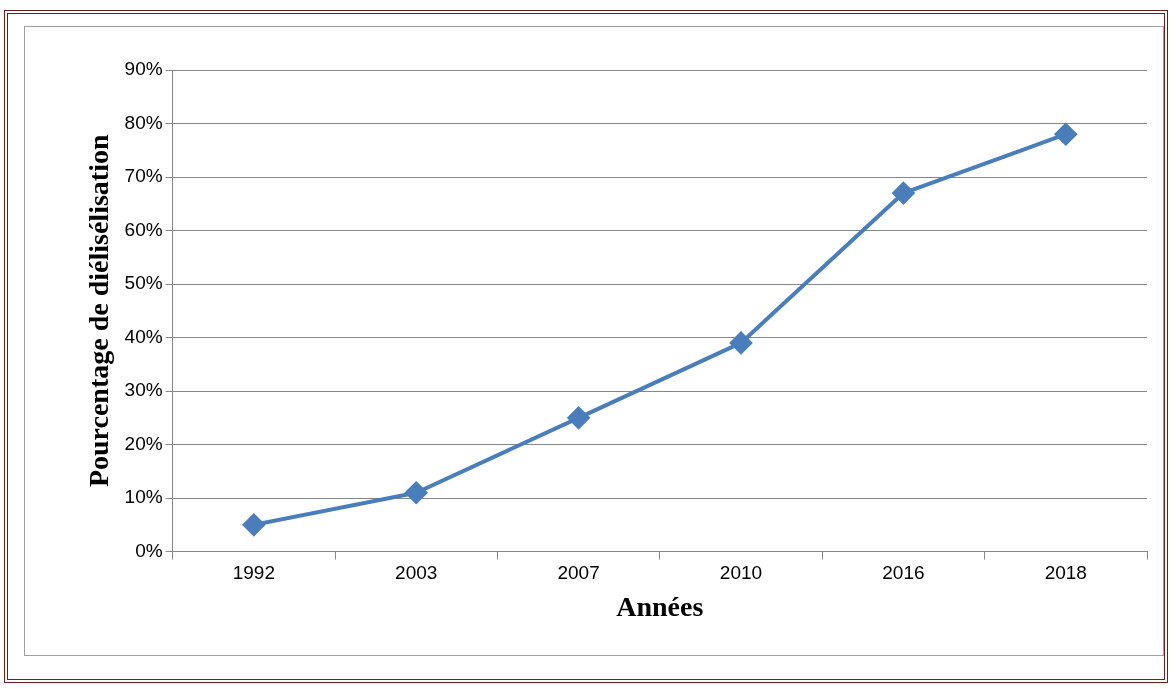 The image size is (1176, 689). What do you see at coordinates (99, 311) in the screenshot?
I see `y-axis-title: Pourcentage de diélisélisation` at bounding box center [99, 311].